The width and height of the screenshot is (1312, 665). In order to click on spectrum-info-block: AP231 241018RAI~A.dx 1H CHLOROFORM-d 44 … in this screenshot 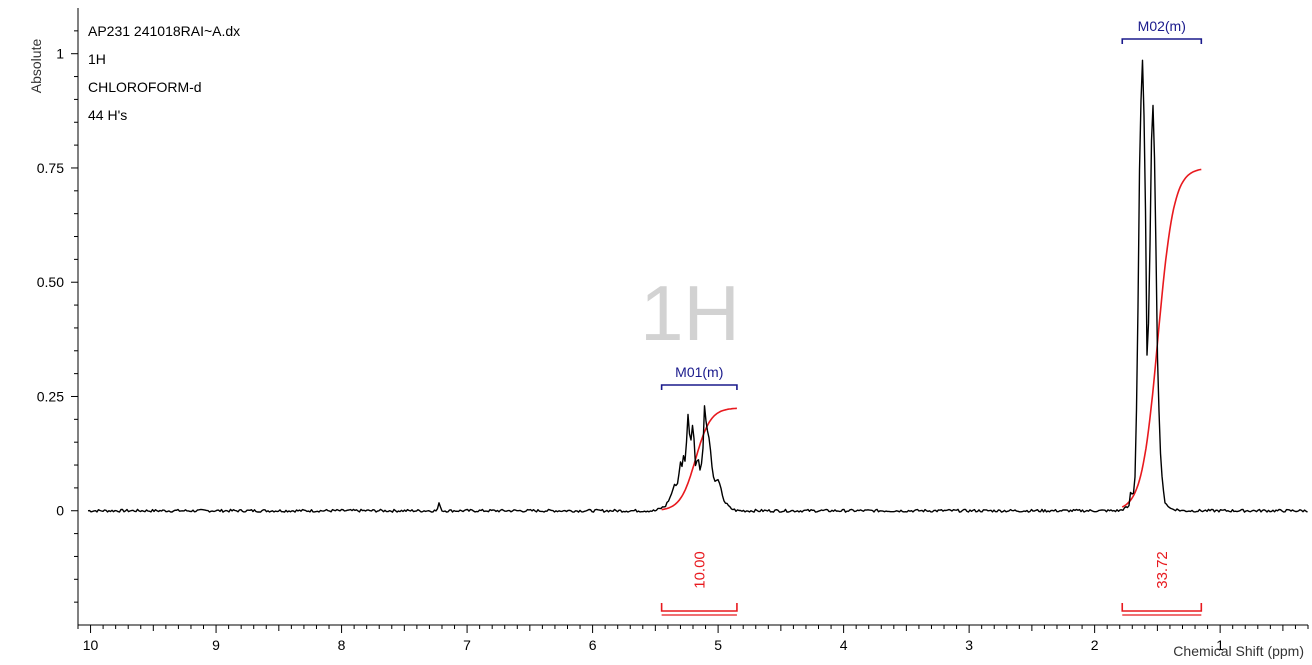, I will do `click(164, 73)`.